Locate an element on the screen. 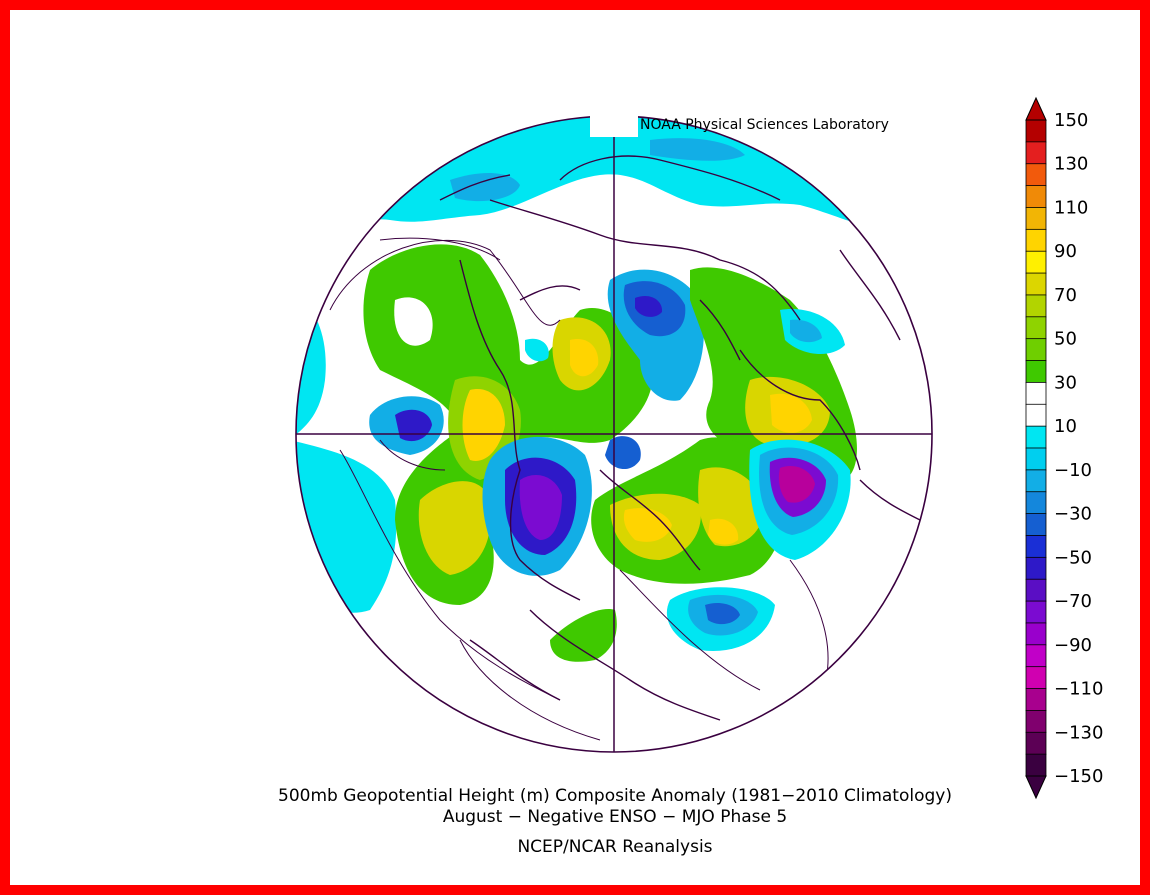  colorbar-tick-label: −110 is located at coordinates (1078, 689).